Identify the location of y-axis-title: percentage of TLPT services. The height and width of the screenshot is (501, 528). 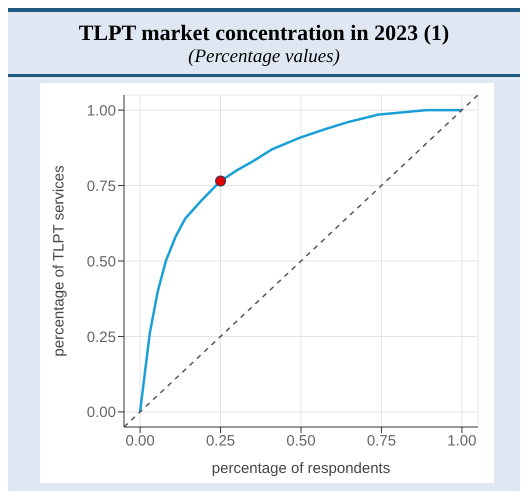
(59, 261).